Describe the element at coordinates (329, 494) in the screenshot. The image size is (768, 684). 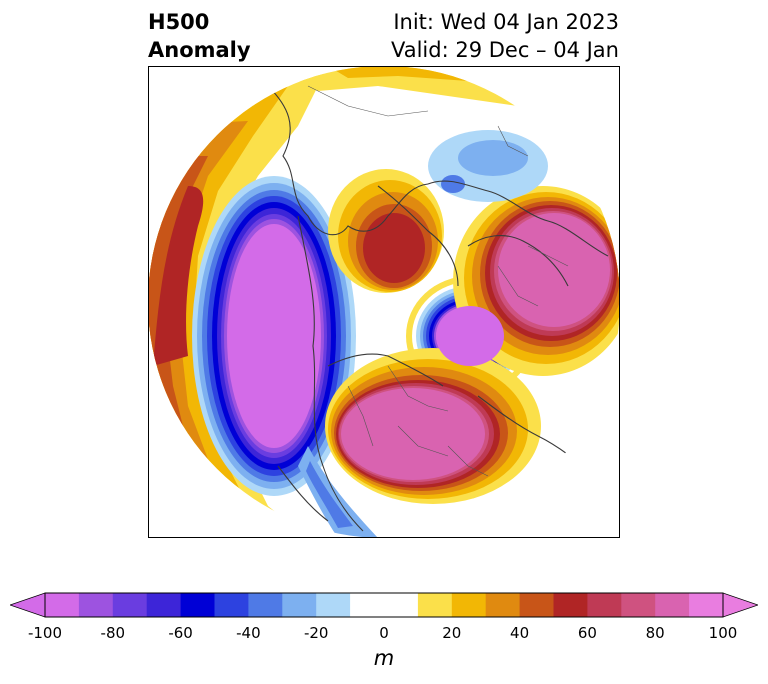
I see `mexico-low-inner` at that location.